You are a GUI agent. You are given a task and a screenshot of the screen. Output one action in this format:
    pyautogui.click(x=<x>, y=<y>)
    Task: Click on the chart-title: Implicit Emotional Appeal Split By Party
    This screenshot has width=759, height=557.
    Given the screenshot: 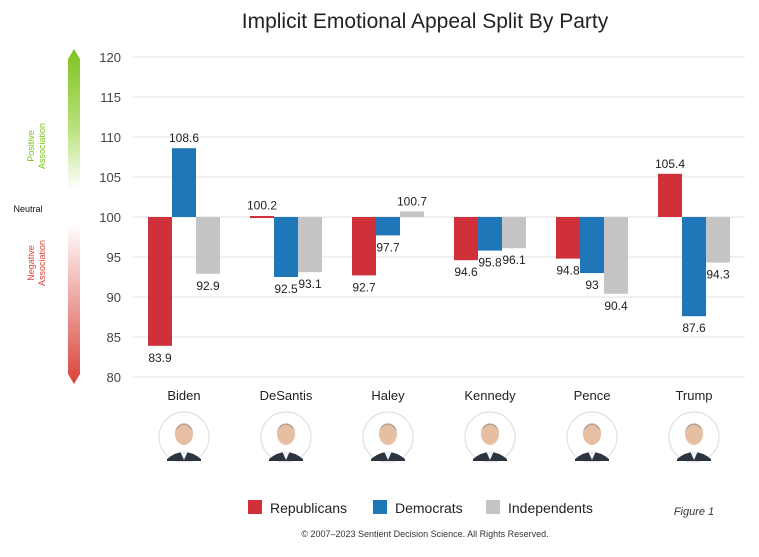 What is the action you would take?
    pyautogui.click(x=425, y=21)
    